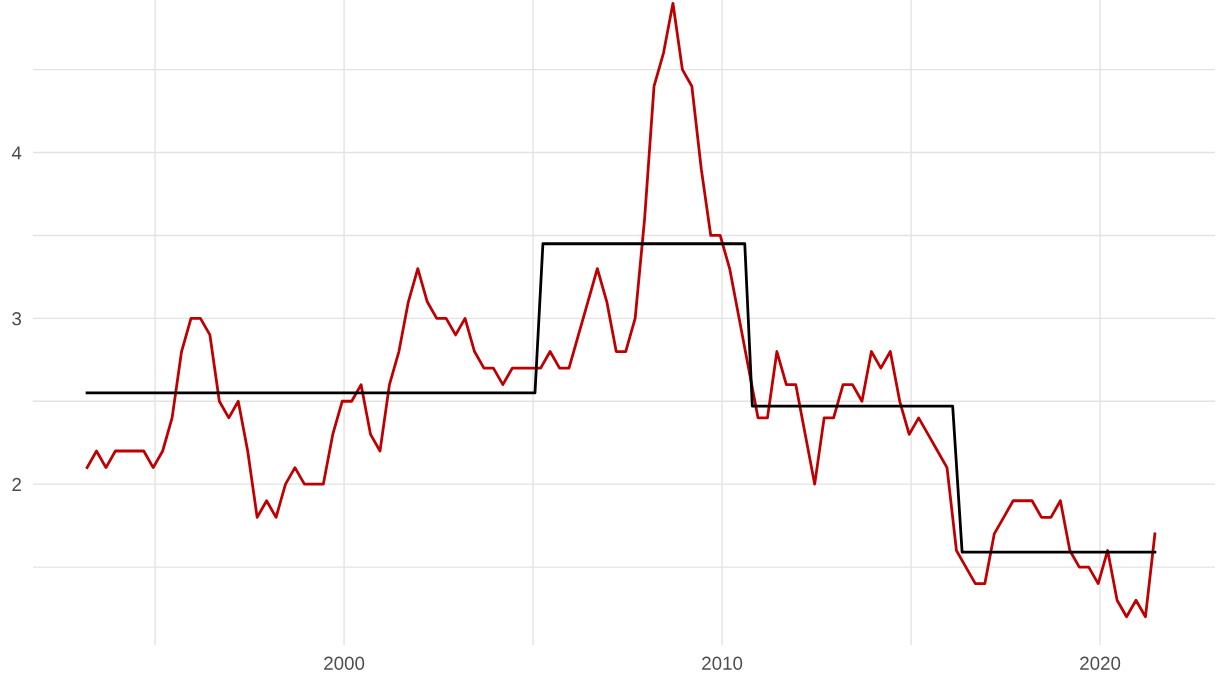 Image resolution: width=1226 pixels, height=690 pixels. Describe the element at coordinates (1100, 663) in the screenshot. I see `x-tick-label: 2020` at that location.